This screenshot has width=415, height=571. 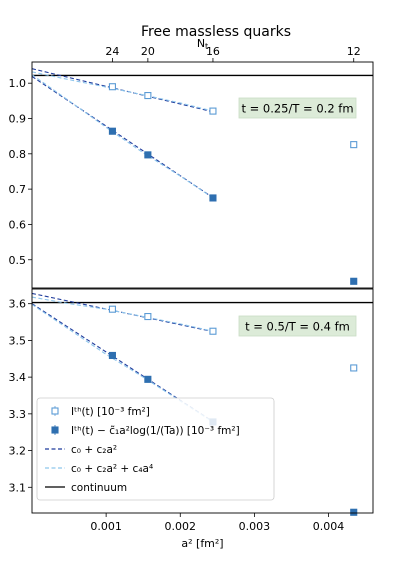 What do you see at coordinates (216, 32) in the screenshot?
I see `chart-title: Free massless quarks` at bounding box center [216, 32].